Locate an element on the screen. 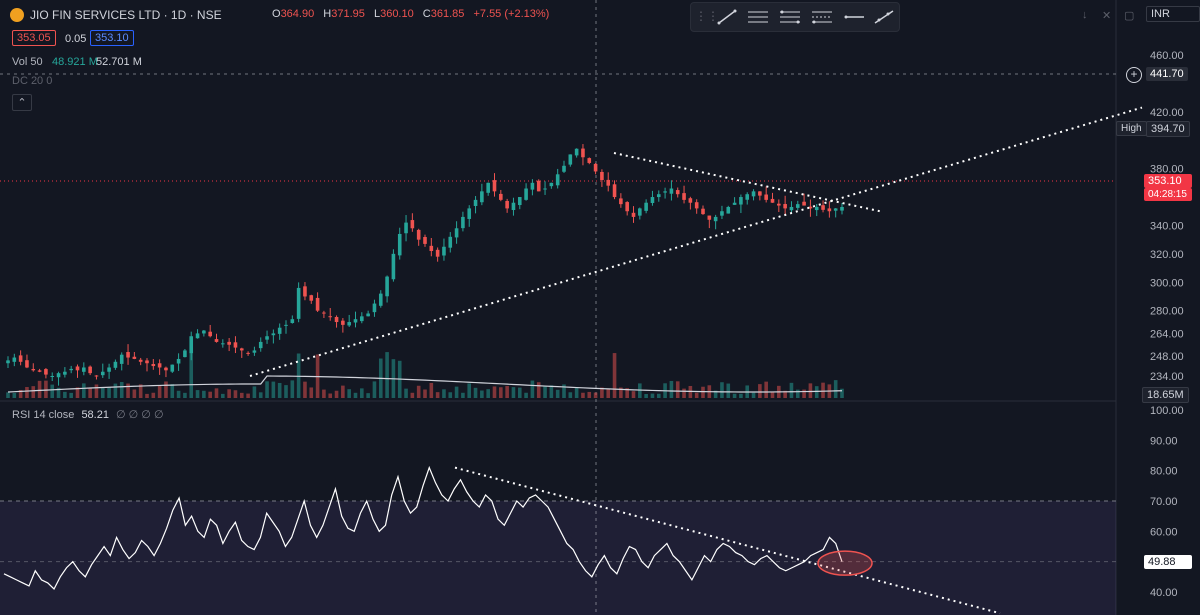  rsi-tick-label: 90.00 is located at coordinates (1164, 441).